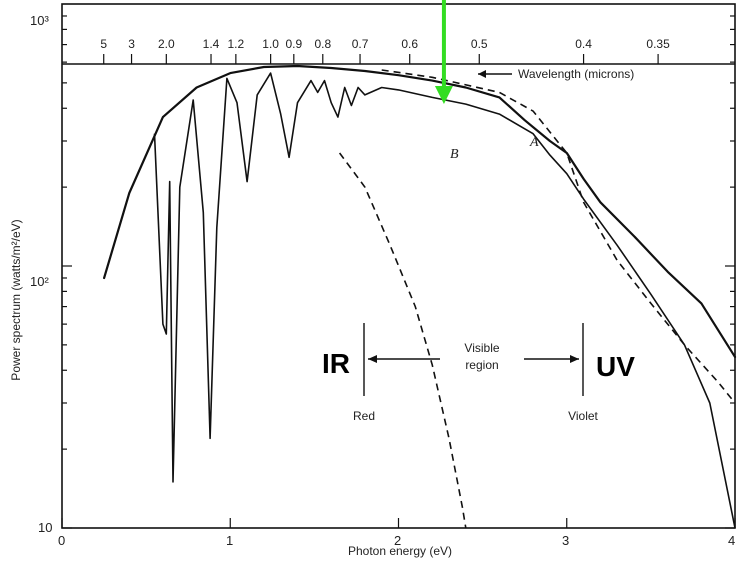 The width and height of the screenshot is (737, 564). Describe the element at coordinates (131, 44) in the screenshot. I see `wavelength-tick-label: 3` at that location.